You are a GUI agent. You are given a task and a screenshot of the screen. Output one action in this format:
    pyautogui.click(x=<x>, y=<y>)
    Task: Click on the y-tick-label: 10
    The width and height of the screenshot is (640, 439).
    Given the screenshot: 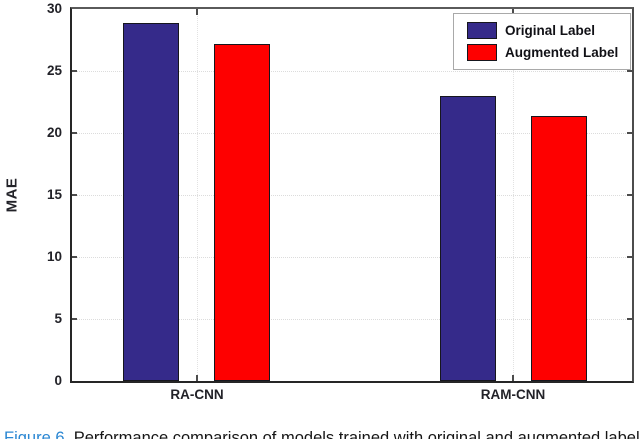 What is the action you would take?
    pyautogui.click(x=54, y=256)
    